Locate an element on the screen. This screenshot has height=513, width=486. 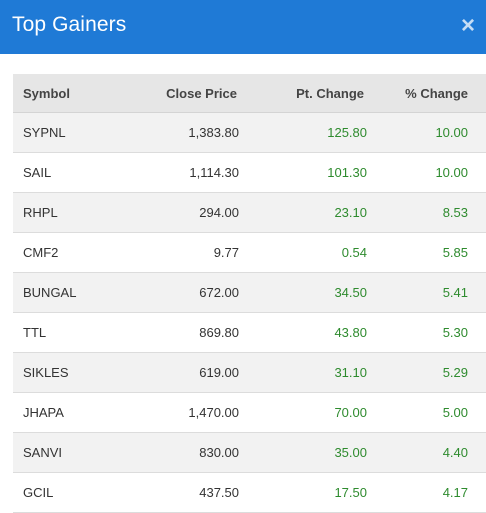
table-row: SANVI 830.00 35.00 4.40 is located at coordinates (249, 452).